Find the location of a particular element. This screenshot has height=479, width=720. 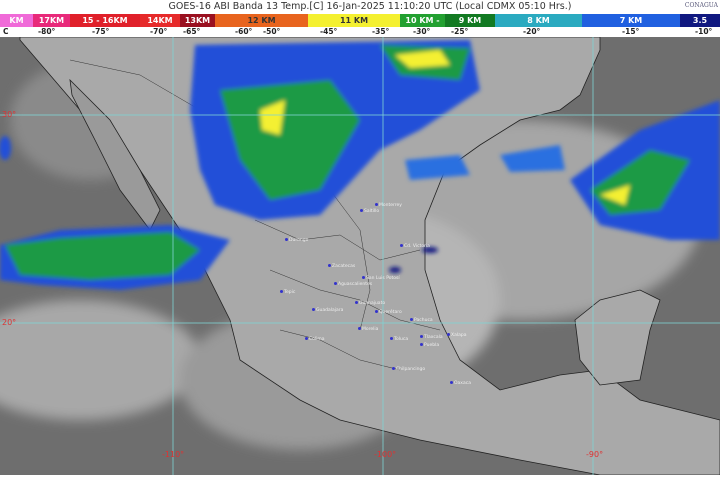

scale-segment: 15 - 16KM is located at coordinates (105, 20).